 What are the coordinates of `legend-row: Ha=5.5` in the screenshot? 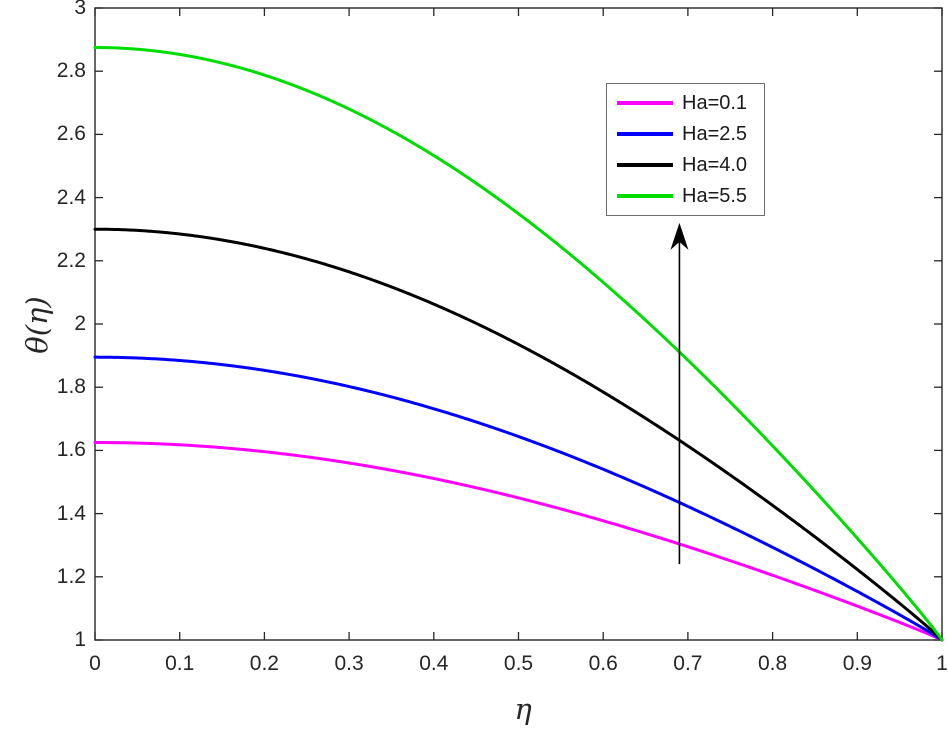 It's located at (685, 196).